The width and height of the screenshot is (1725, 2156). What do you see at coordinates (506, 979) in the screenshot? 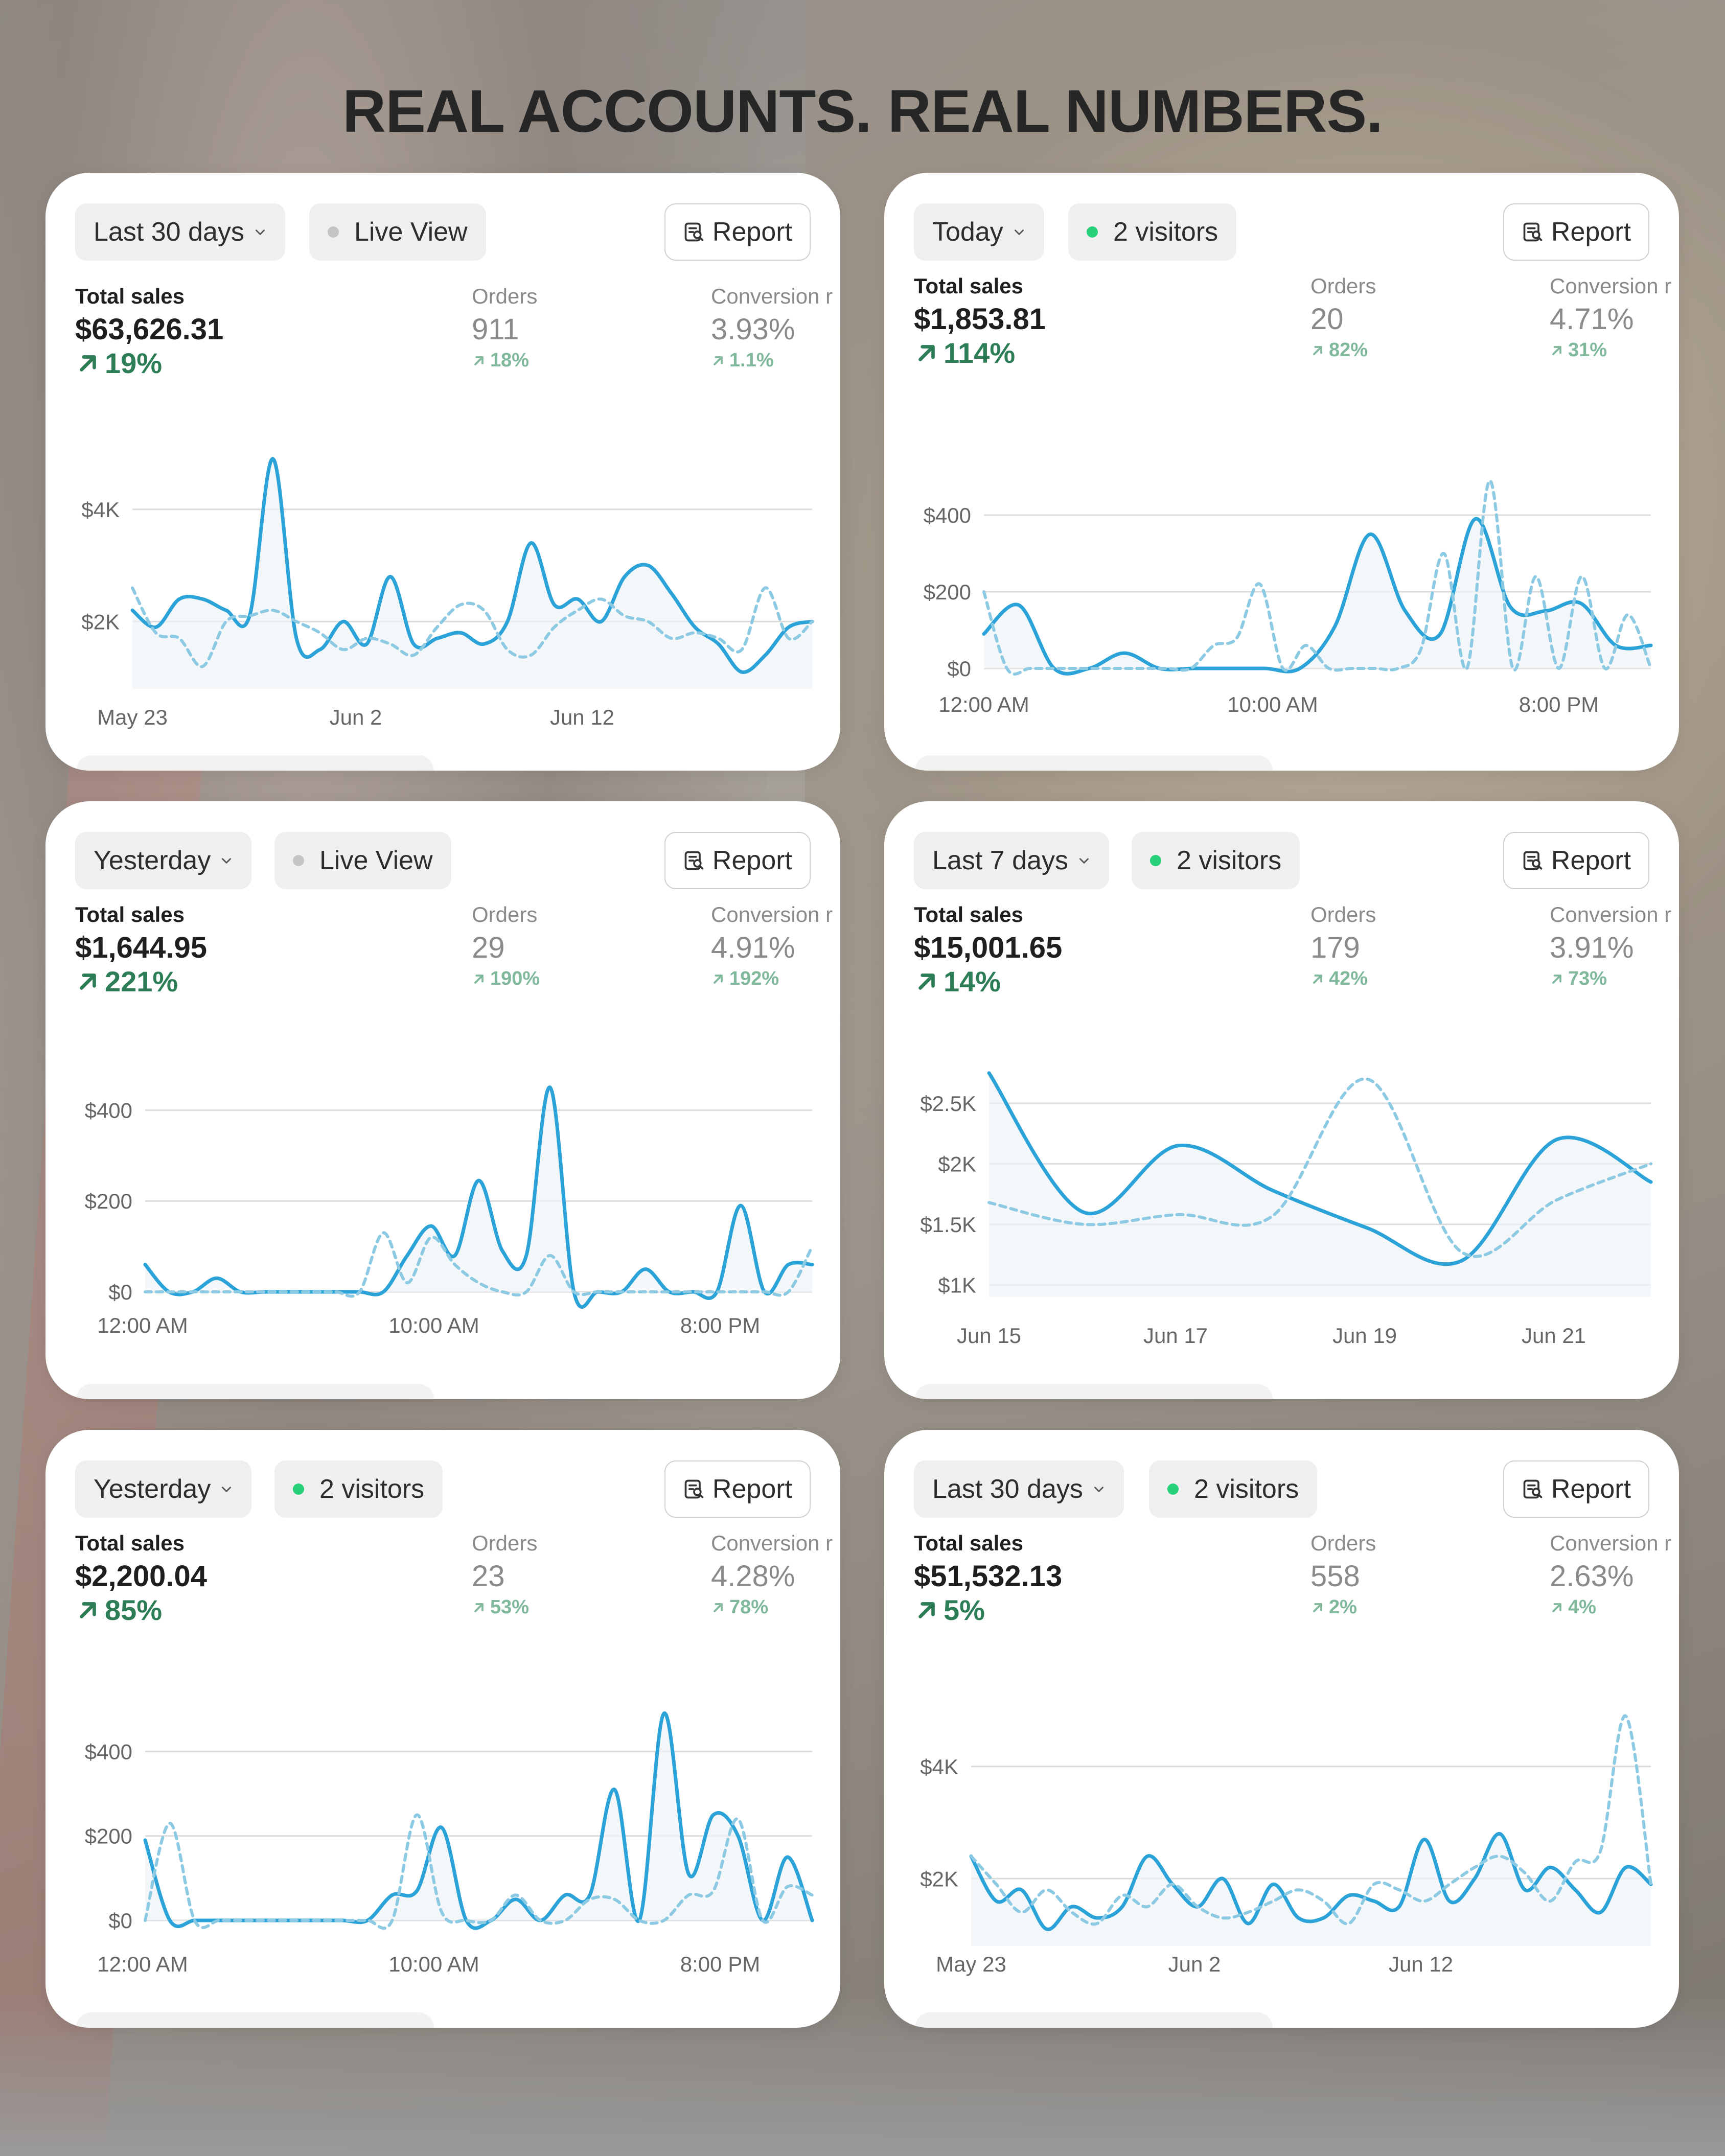
I see `orders-delta: 190%` at bounding box center [506, 979].